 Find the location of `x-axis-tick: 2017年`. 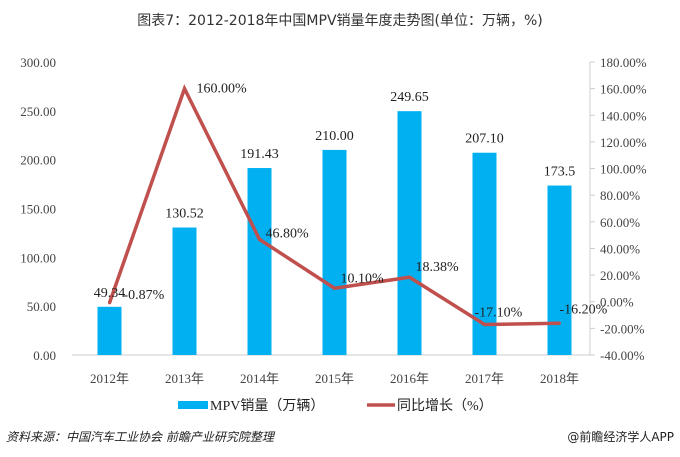

x-axis-tick: 2017年 is located at coordinates (484, 378).